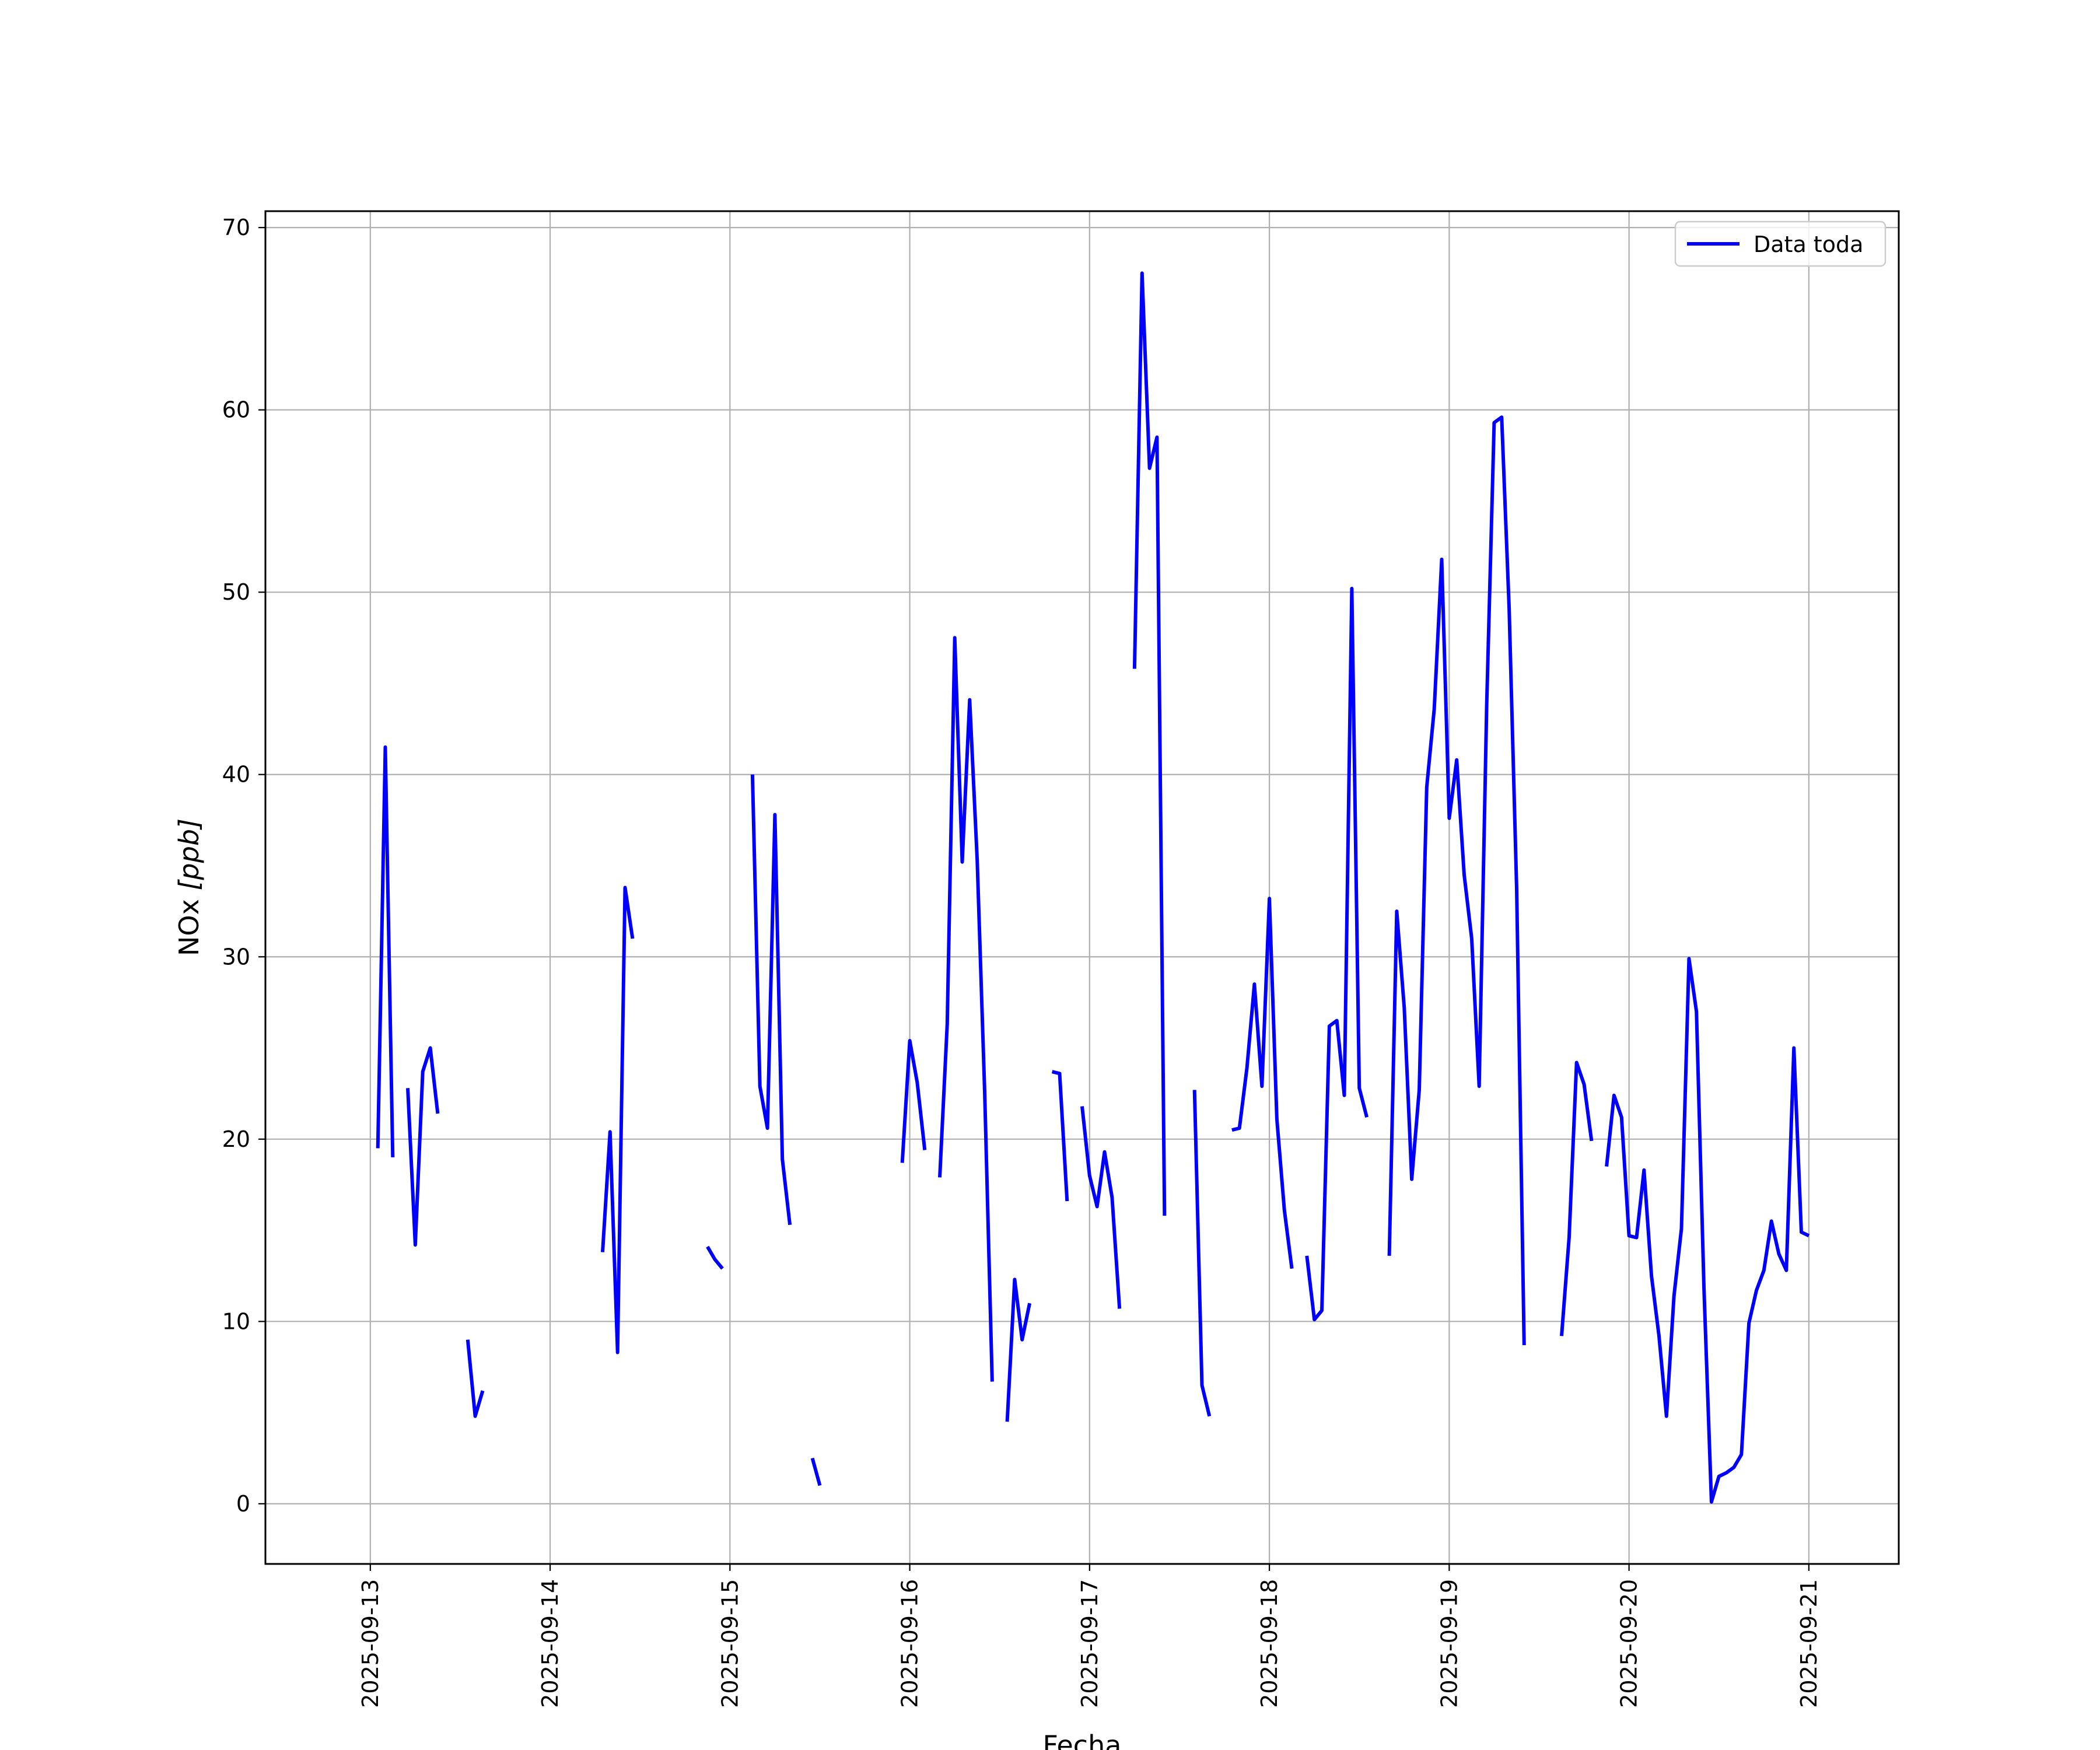 The height and width of the screenshot is (1750, 2100). Describe the element at coordinates (1082, 1740) in the screenshot. I see `x-axis-label: Fecha` at that location.